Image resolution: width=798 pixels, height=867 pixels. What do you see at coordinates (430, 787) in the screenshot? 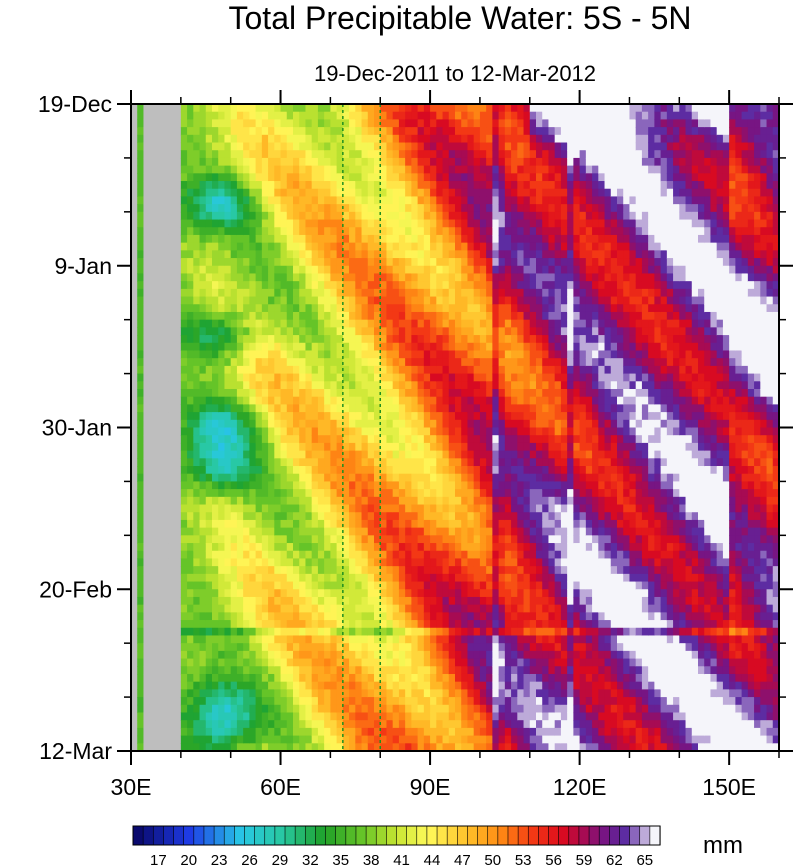
I see `x-tick-label: 90E` at bounding box center [430, 787].